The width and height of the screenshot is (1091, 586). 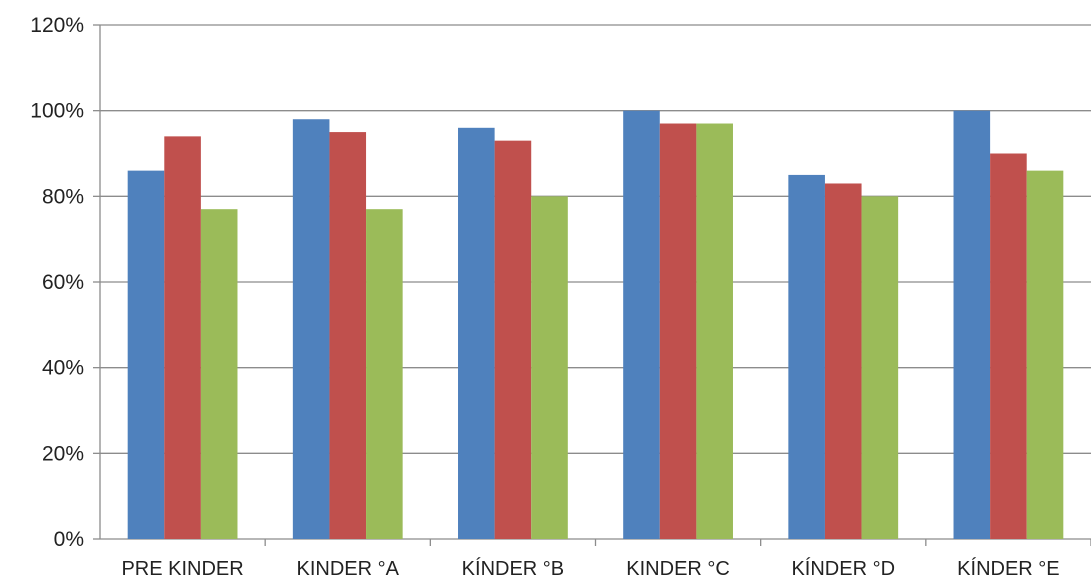 What do you see at coordinates (513, 568) in the screenshot?
I see `x-category-label: KÍNDER °B` at bounding box center [513, 568].